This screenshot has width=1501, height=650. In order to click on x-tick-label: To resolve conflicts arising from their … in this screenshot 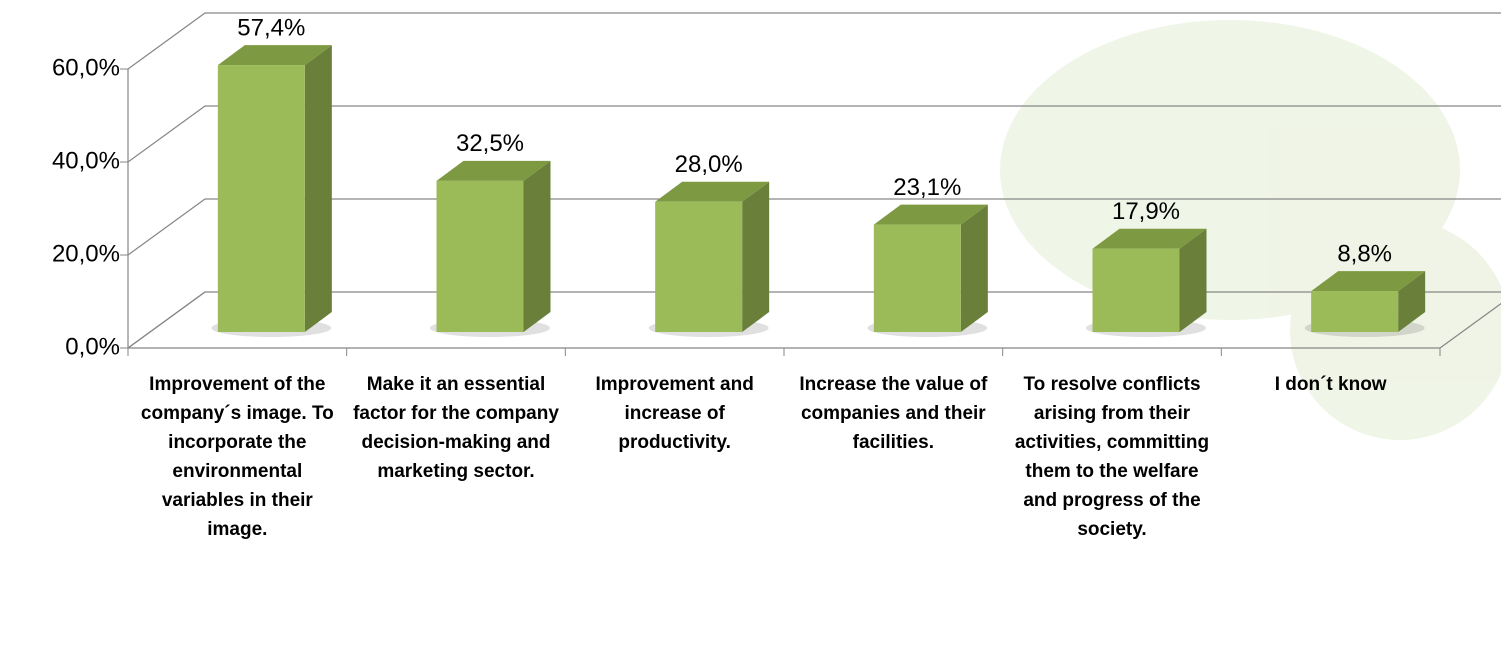, I will do `click(1112, 457)`.